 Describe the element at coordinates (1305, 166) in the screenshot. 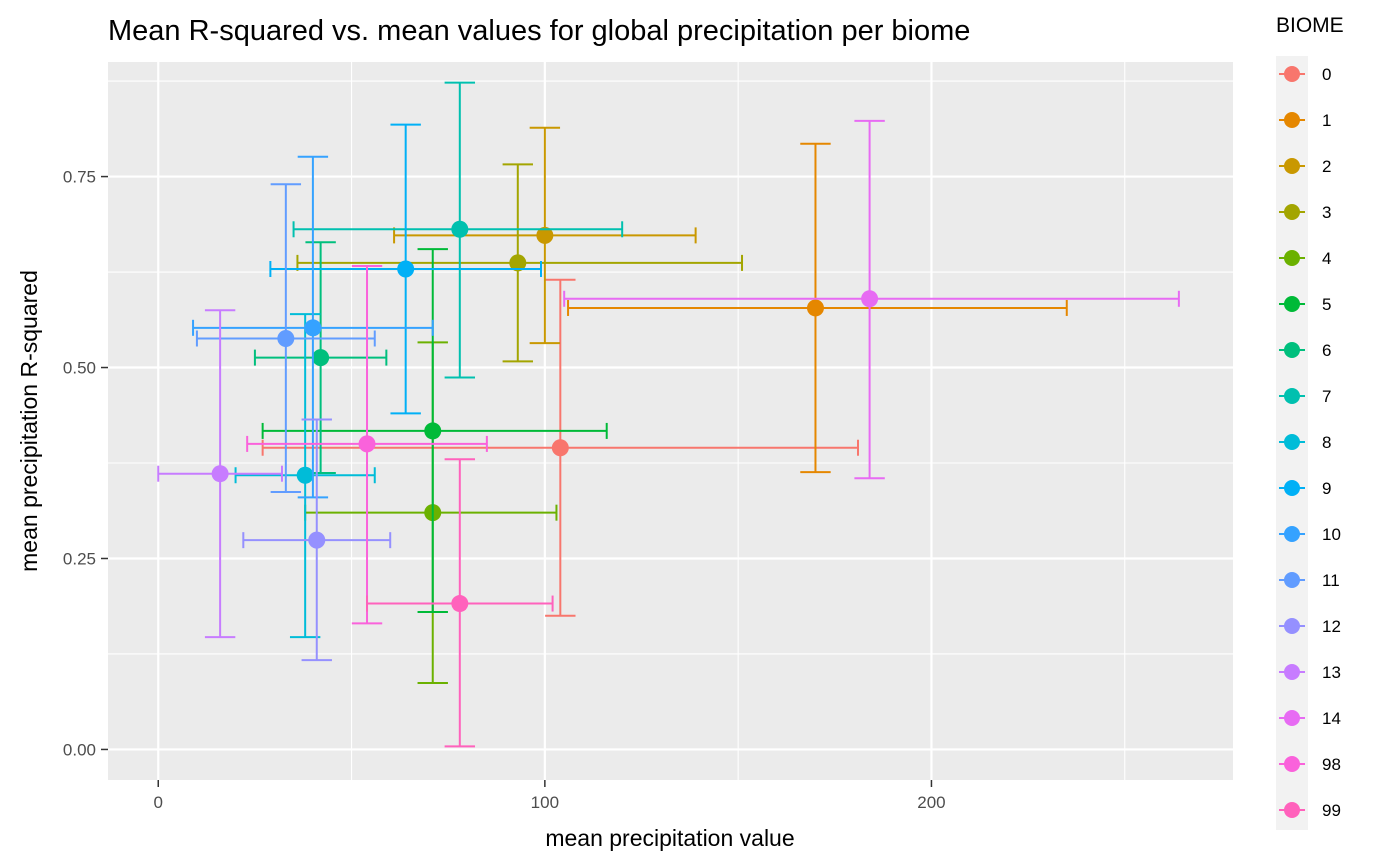

I see `legend-item-2: 2` at that location.